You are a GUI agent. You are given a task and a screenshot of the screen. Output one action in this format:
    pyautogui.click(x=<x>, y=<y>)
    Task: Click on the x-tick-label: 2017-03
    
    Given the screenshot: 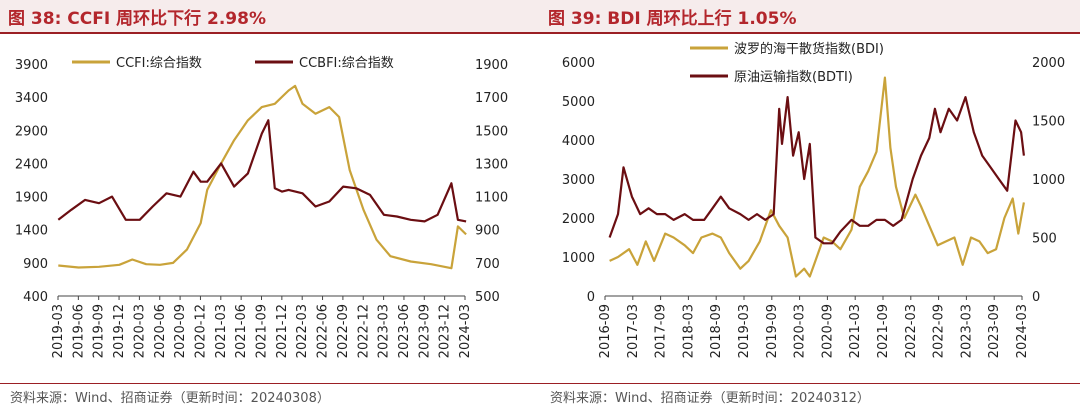 What is the action you would take?
    pyautogui.click(x=633, y=331)
    